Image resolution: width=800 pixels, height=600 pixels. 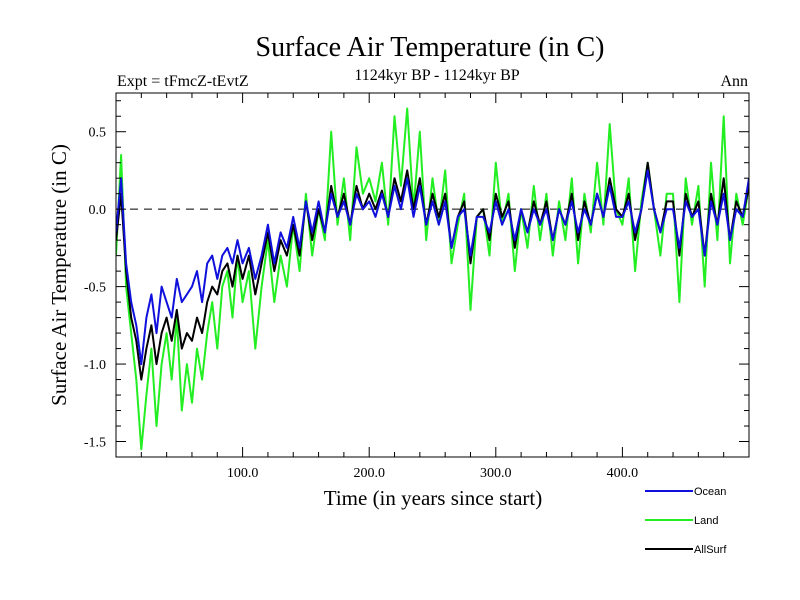 I want to click on chart-title: Surface Air Temperature (in C), so click(x=430, y=47).